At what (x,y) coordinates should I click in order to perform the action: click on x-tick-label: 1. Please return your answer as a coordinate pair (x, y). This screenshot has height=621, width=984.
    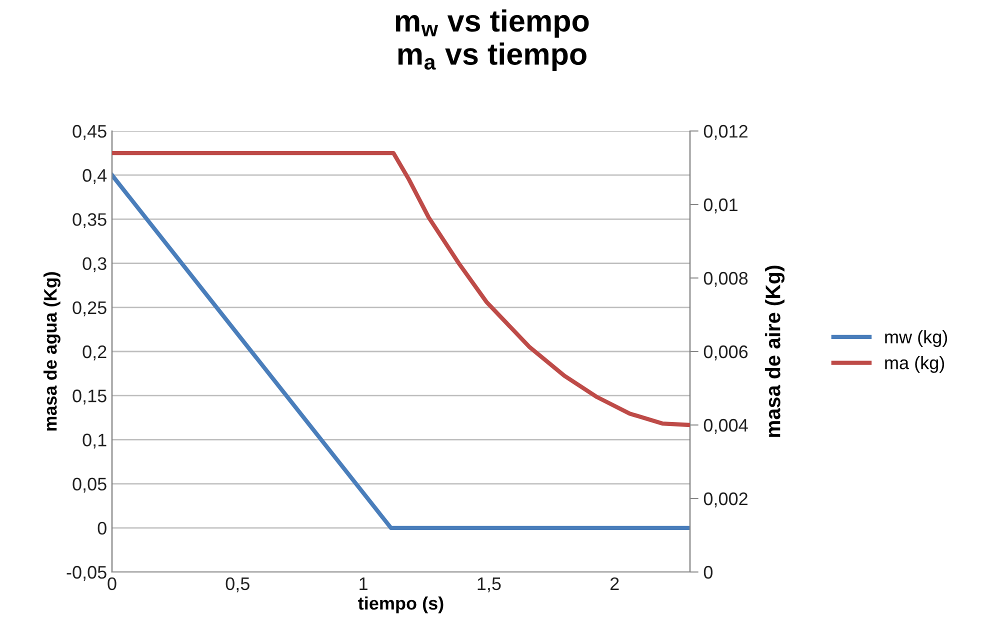
    Looking at the image, I should click on (364, 584).